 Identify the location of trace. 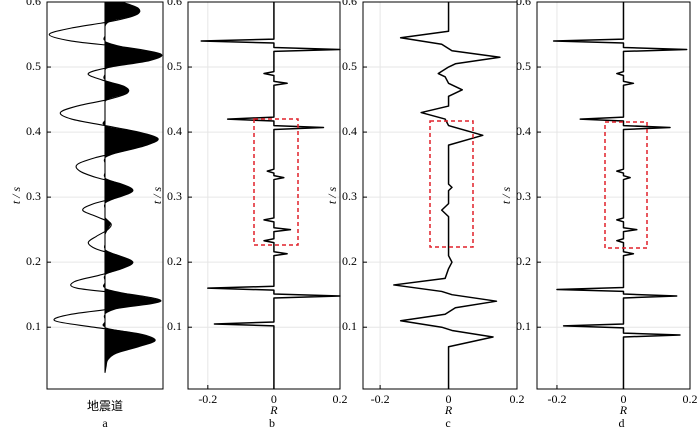
(105, 187).